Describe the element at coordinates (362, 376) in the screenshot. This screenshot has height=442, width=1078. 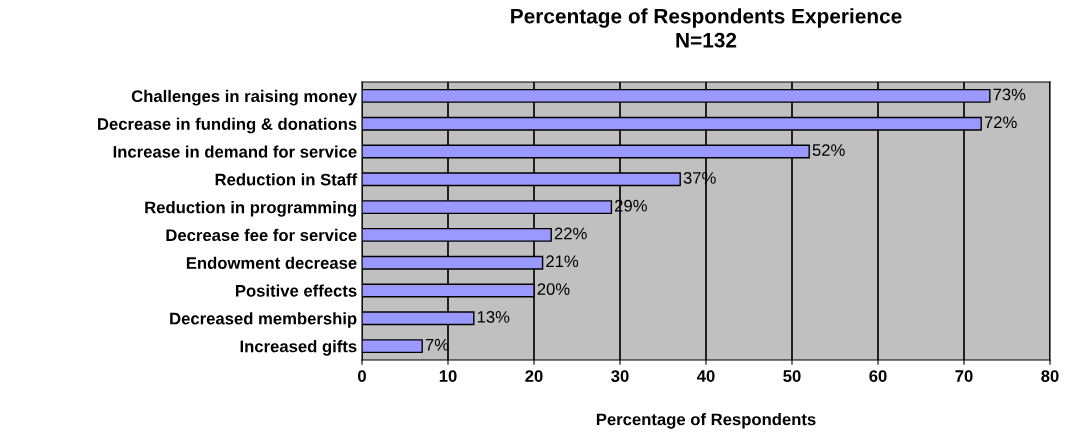
I see `x-tick-label: 0` at that location.